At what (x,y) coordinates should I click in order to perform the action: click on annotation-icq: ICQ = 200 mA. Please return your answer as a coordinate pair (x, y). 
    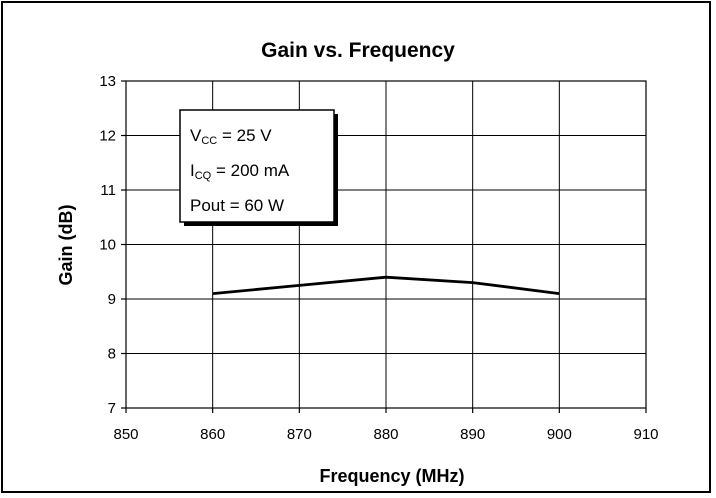
    Looking at the image, I should click on (240, 171).